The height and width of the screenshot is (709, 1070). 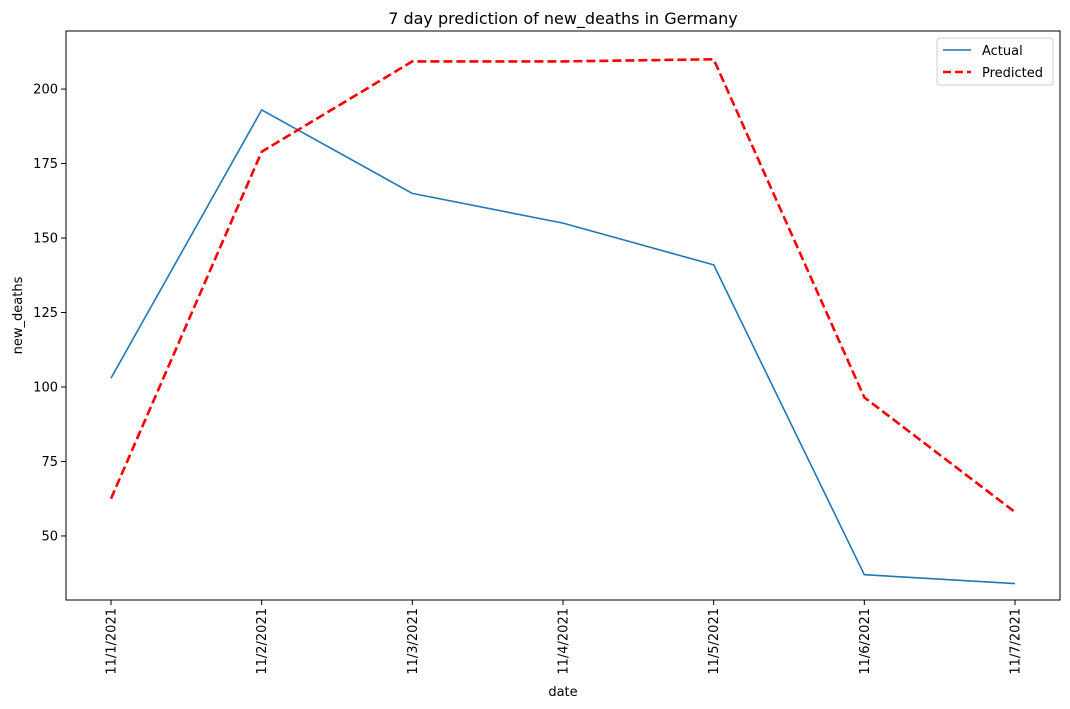 I want to click on x-tick-label: 11/2/2021, so click(x=262, y=641).